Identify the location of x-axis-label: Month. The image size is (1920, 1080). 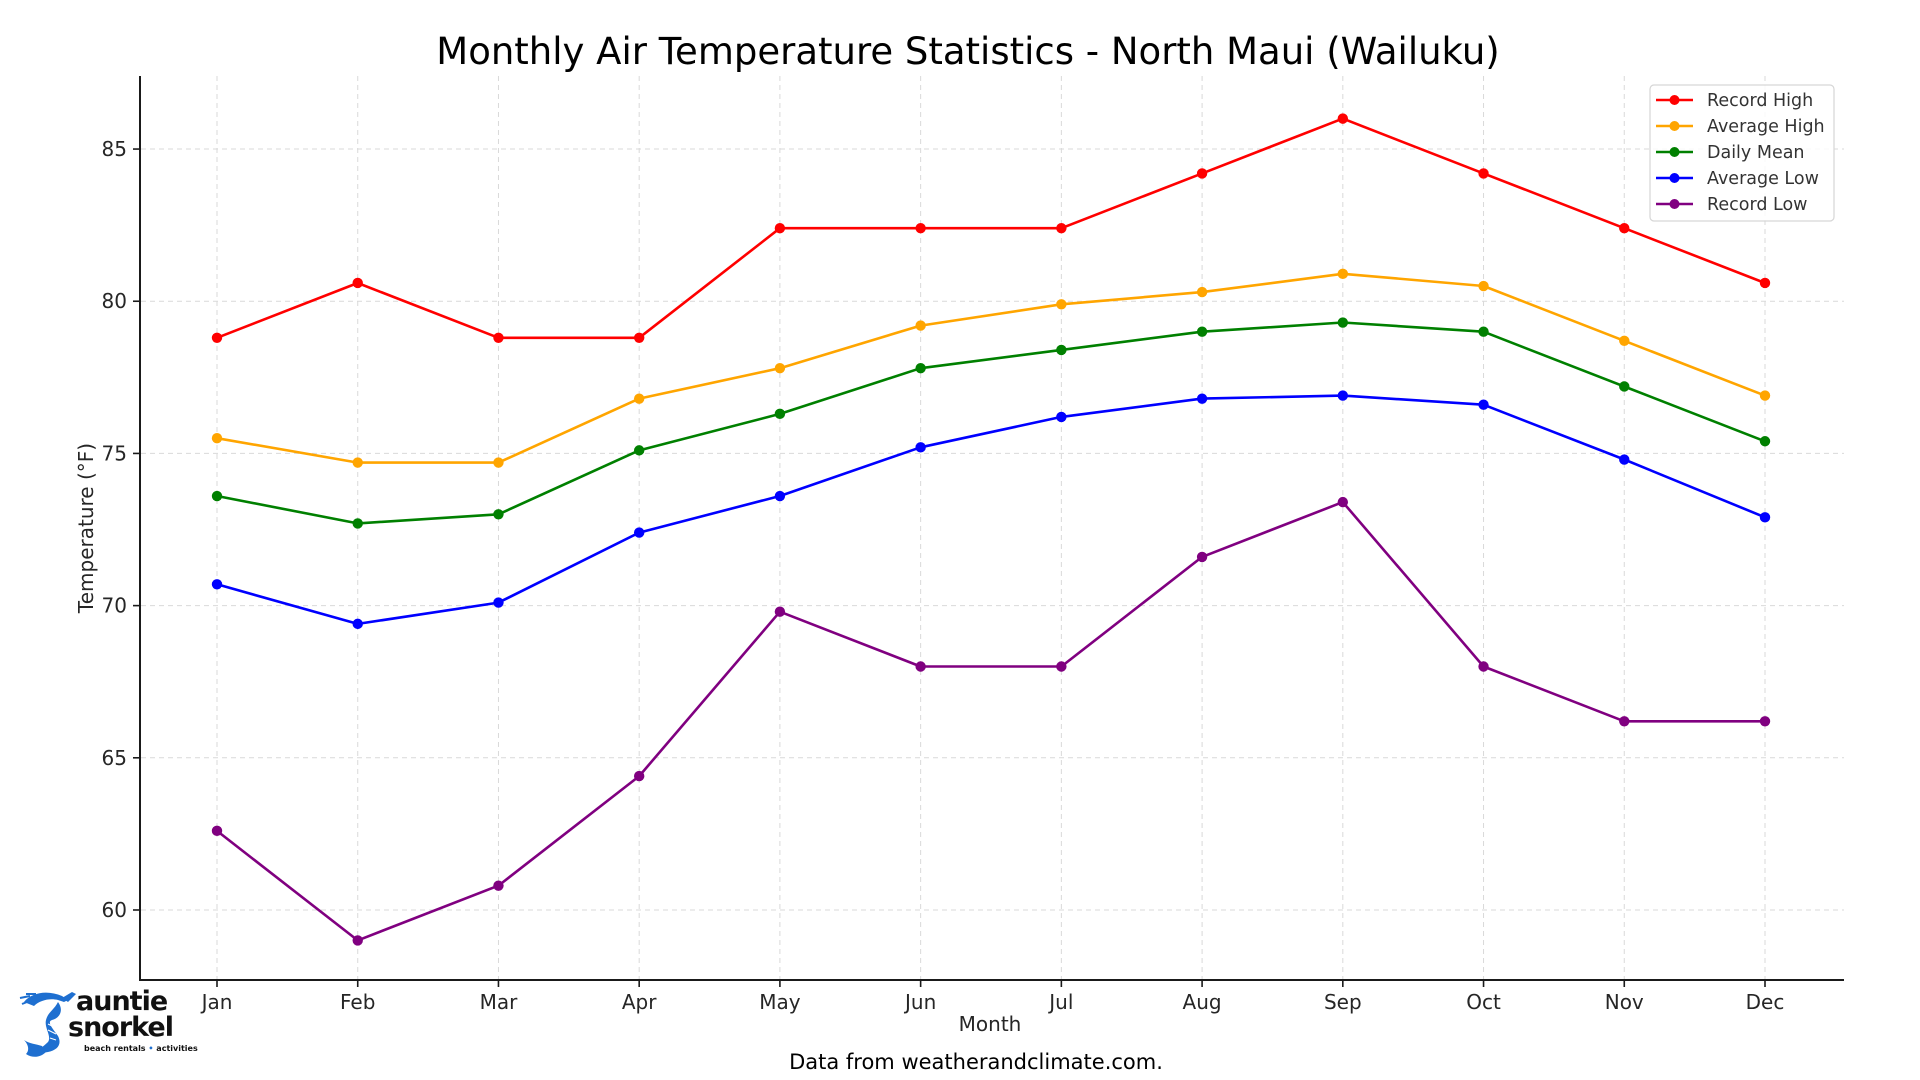
(990, 1024).